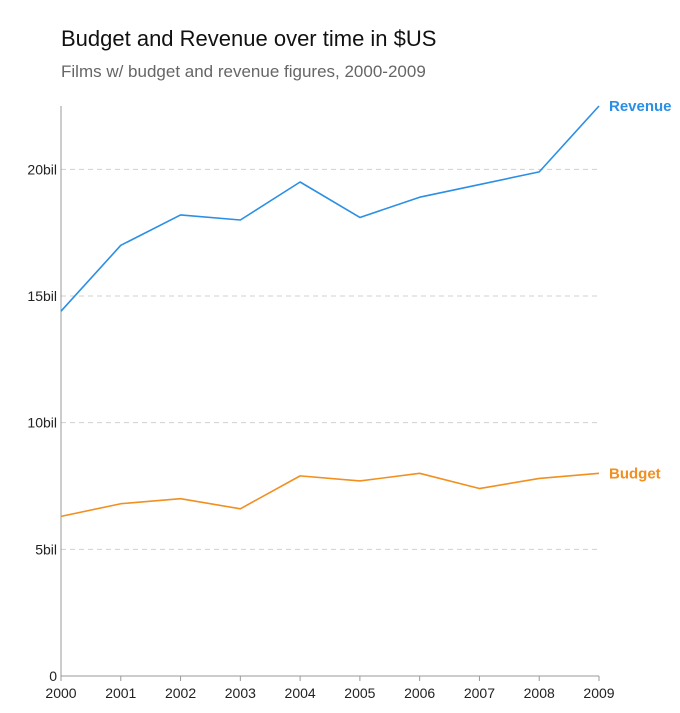 The image size is (680, 713). Describe the element at coordinates (479, 693) in the screenshot. I see `x-tick-label: 2007` at that location.